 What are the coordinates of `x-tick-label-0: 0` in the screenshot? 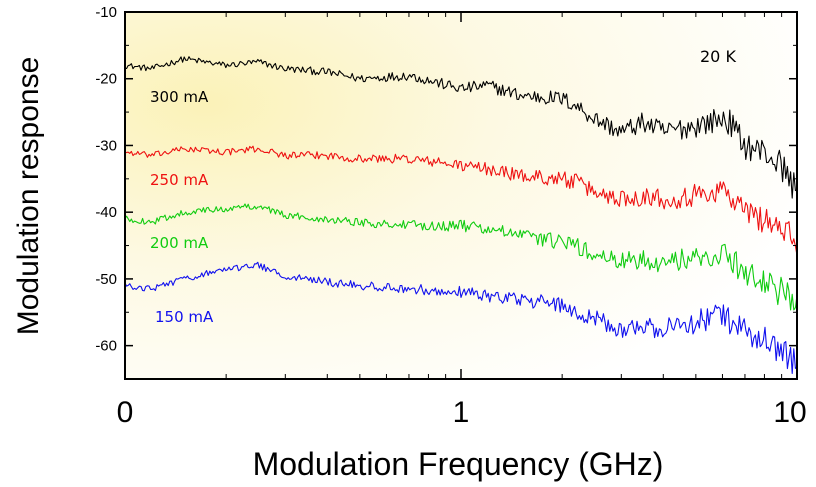 It's located at (125, 412).